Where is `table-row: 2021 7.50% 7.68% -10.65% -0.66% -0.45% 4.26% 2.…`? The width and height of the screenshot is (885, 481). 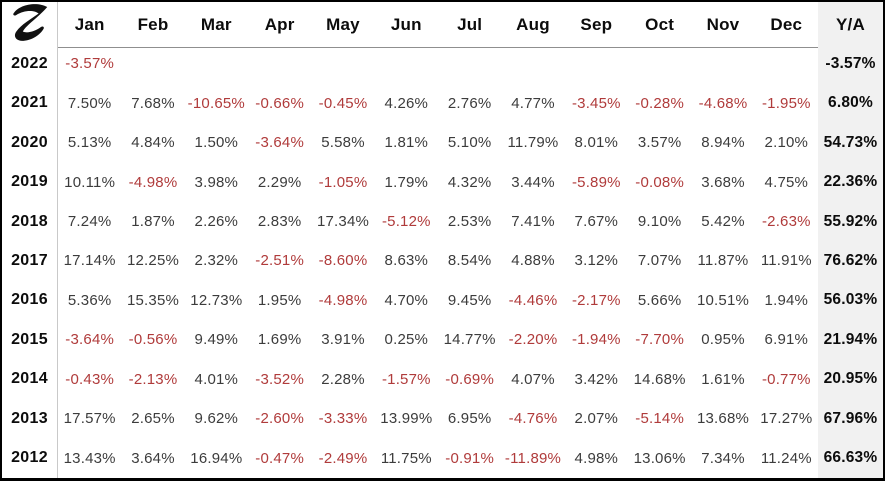 table-row: 2021 7.50% 7.68% -10.65% -0.66% -0.45% 4.26% 2.… is located at coordinates (442, 103).